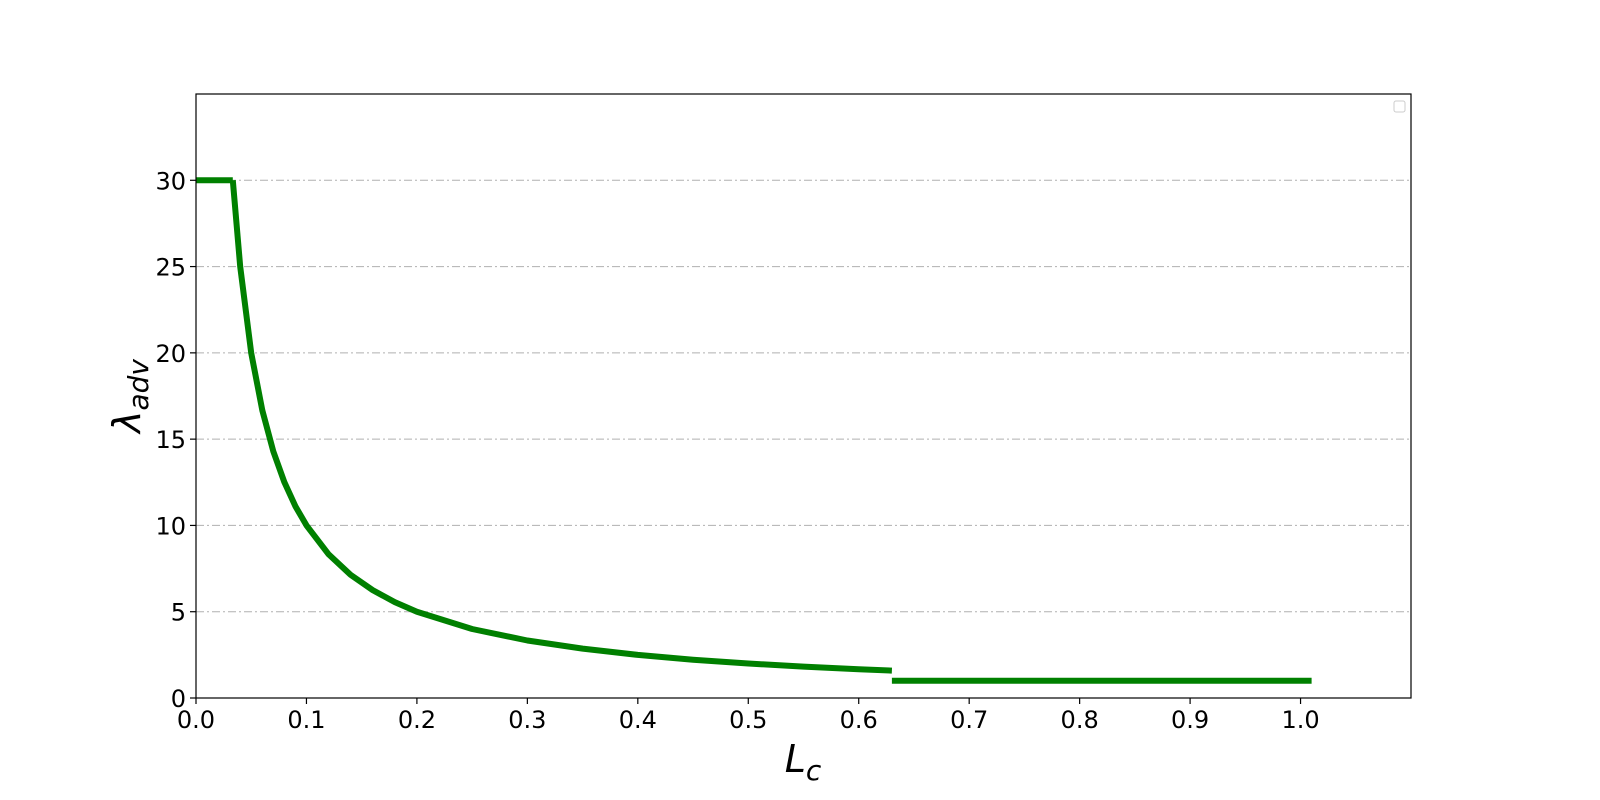 The height and width of the screenshot is (800, 1600). I want to click on x-tick-label: 0.2, so click(417, 720).